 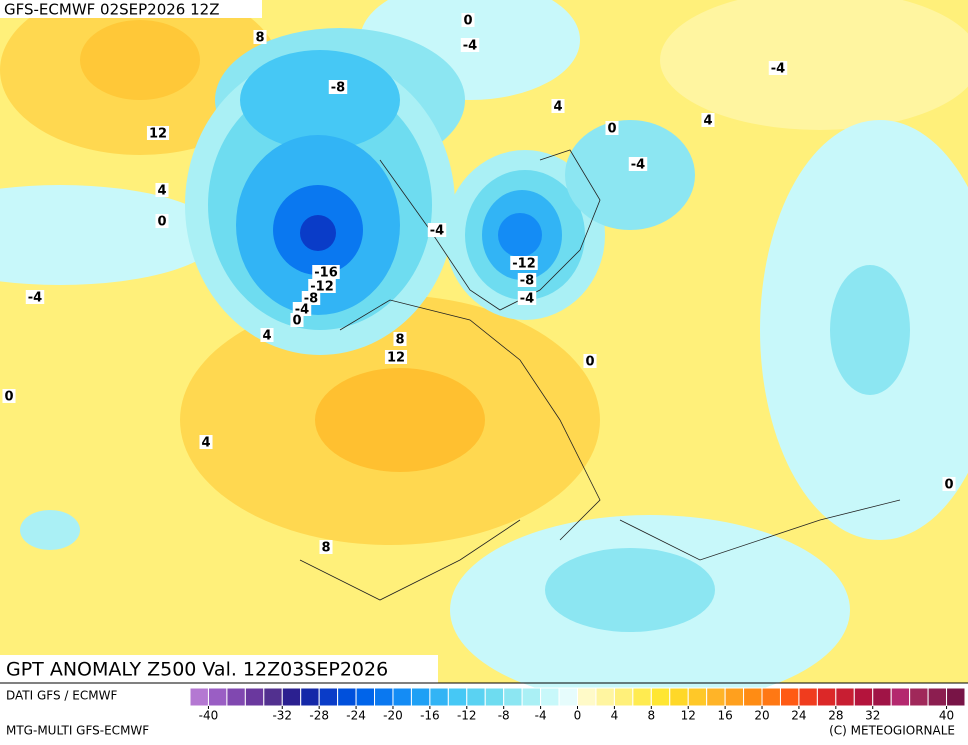 What do you see at coordinates (430, 716) in the screenshot?
I see `colorbar-tick-label: -16` at bounding box center [430, 716].